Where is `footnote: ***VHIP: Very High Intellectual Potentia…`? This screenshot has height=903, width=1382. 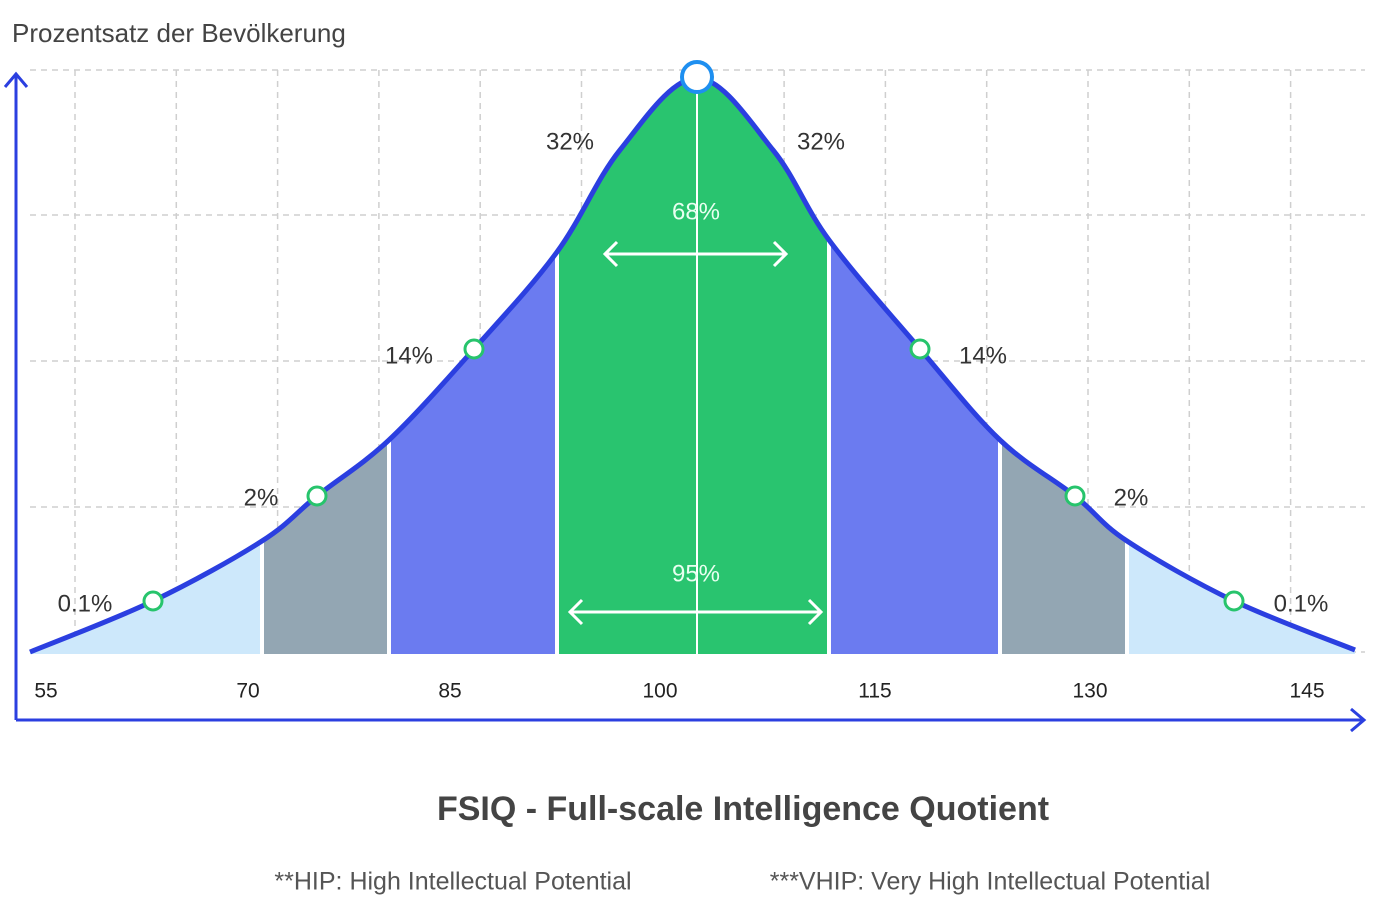 footnote: ***VHIP: Very High Intellectual Potentia… is located at coordinates (990, 882).